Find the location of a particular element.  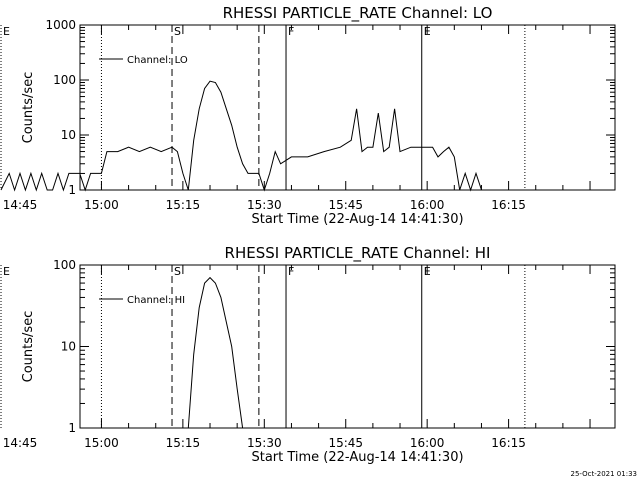

y-tick-label: 1000 is located at coordinates (60, 25).